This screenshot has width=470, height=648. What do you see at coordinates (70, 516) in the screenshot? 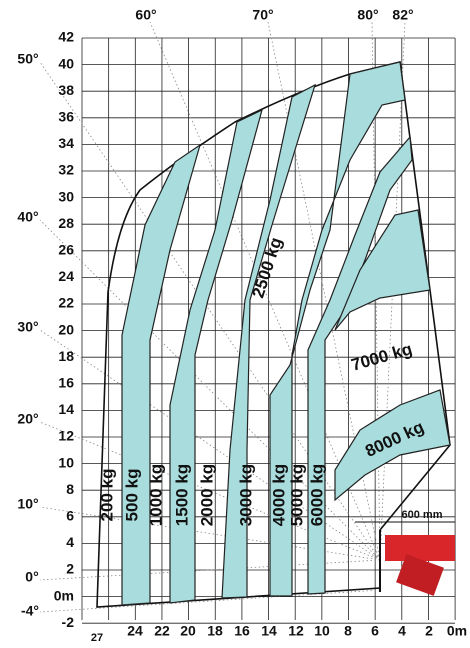
I see `y-axis-label: 6` at bounding box center [70, 516].